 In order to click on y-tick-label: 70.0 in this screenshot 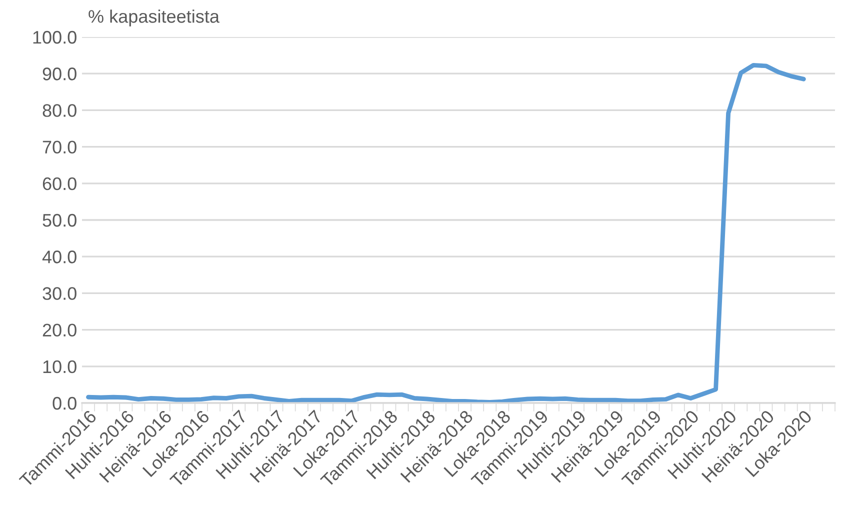, I will do `click(59, 147)`.